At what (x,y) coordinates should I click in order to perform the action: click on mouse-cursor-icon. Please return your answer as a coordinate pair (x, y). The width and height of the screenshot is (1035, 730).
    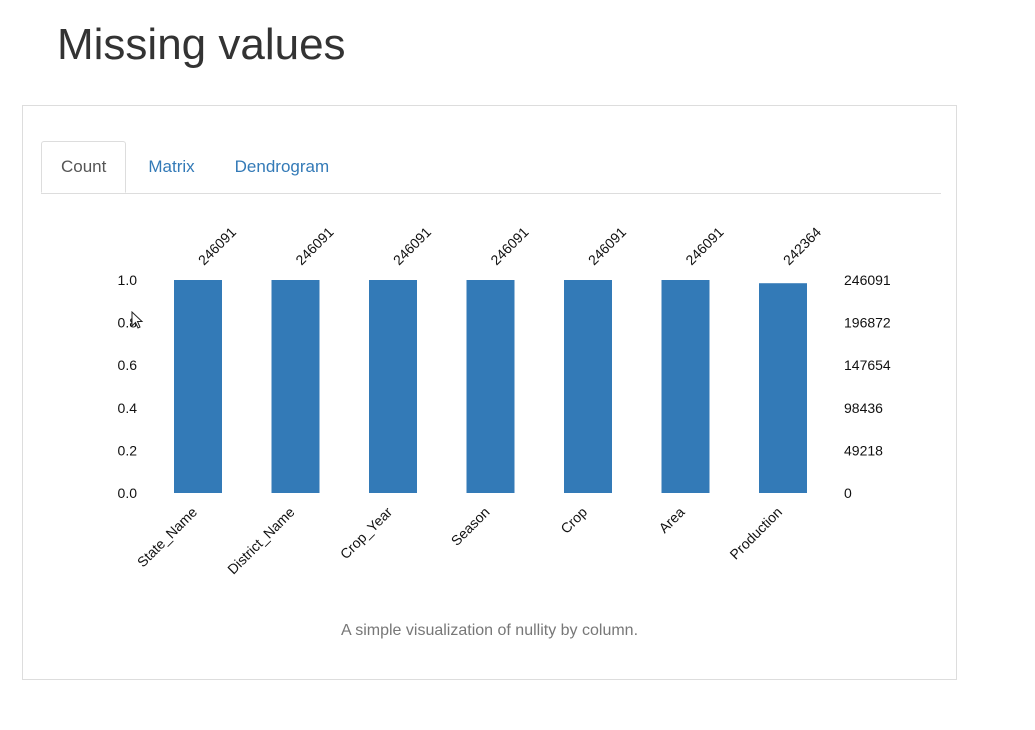
    Looking at the image, I should click on (137, 320).